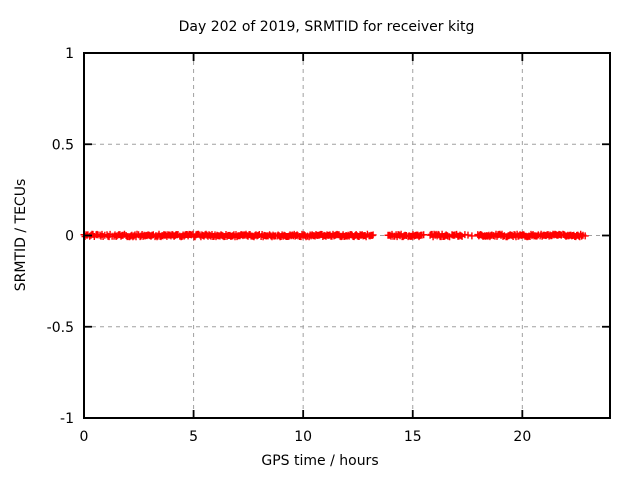 This screenshot has height=480, width=640. Describe the element at coordinates (413, 437) in the screenshot. I see `x-tick-label: 15` at that location.